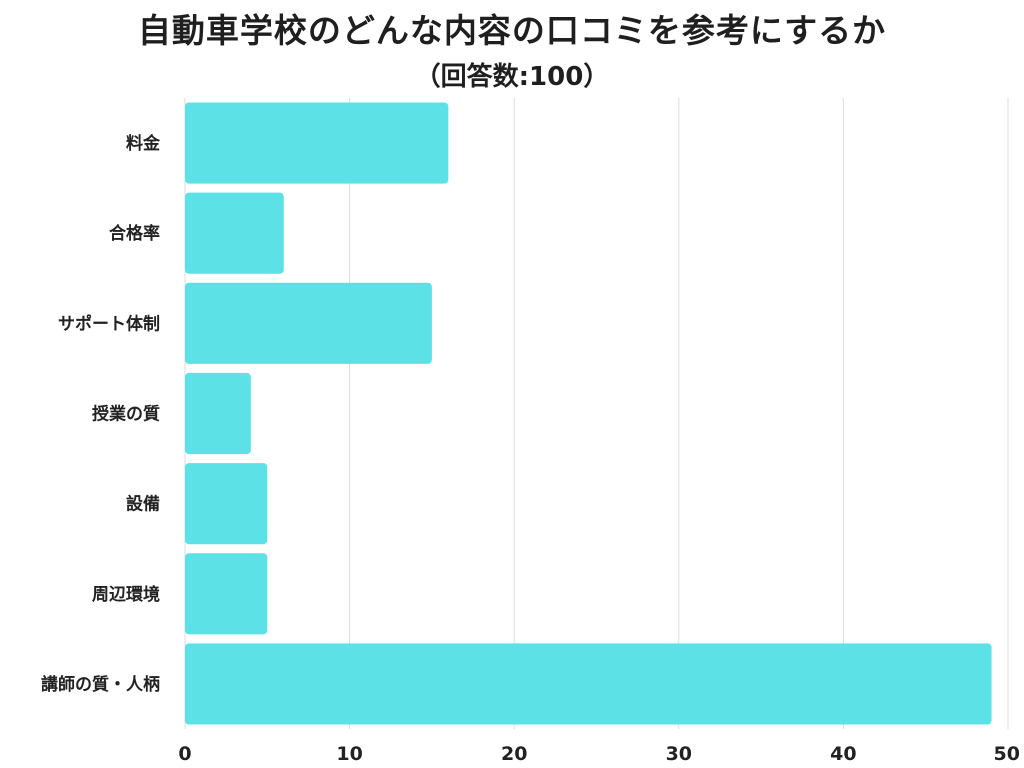 This screenshot has height=768, width=1024. Describe the element at coordinates (679, 754) in the screenshot. I see `x-tick-label: 30` at that location.